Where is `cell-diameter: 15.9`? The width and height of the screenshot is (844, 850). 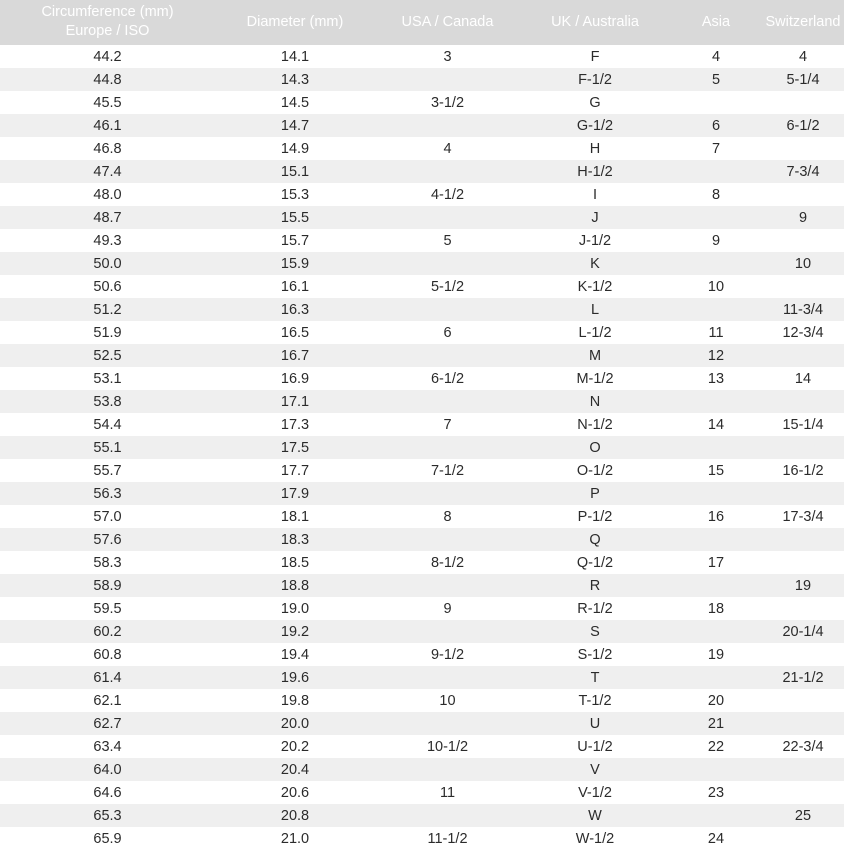 cell-diameter: 15.9 is located at coordinates (295, 263).